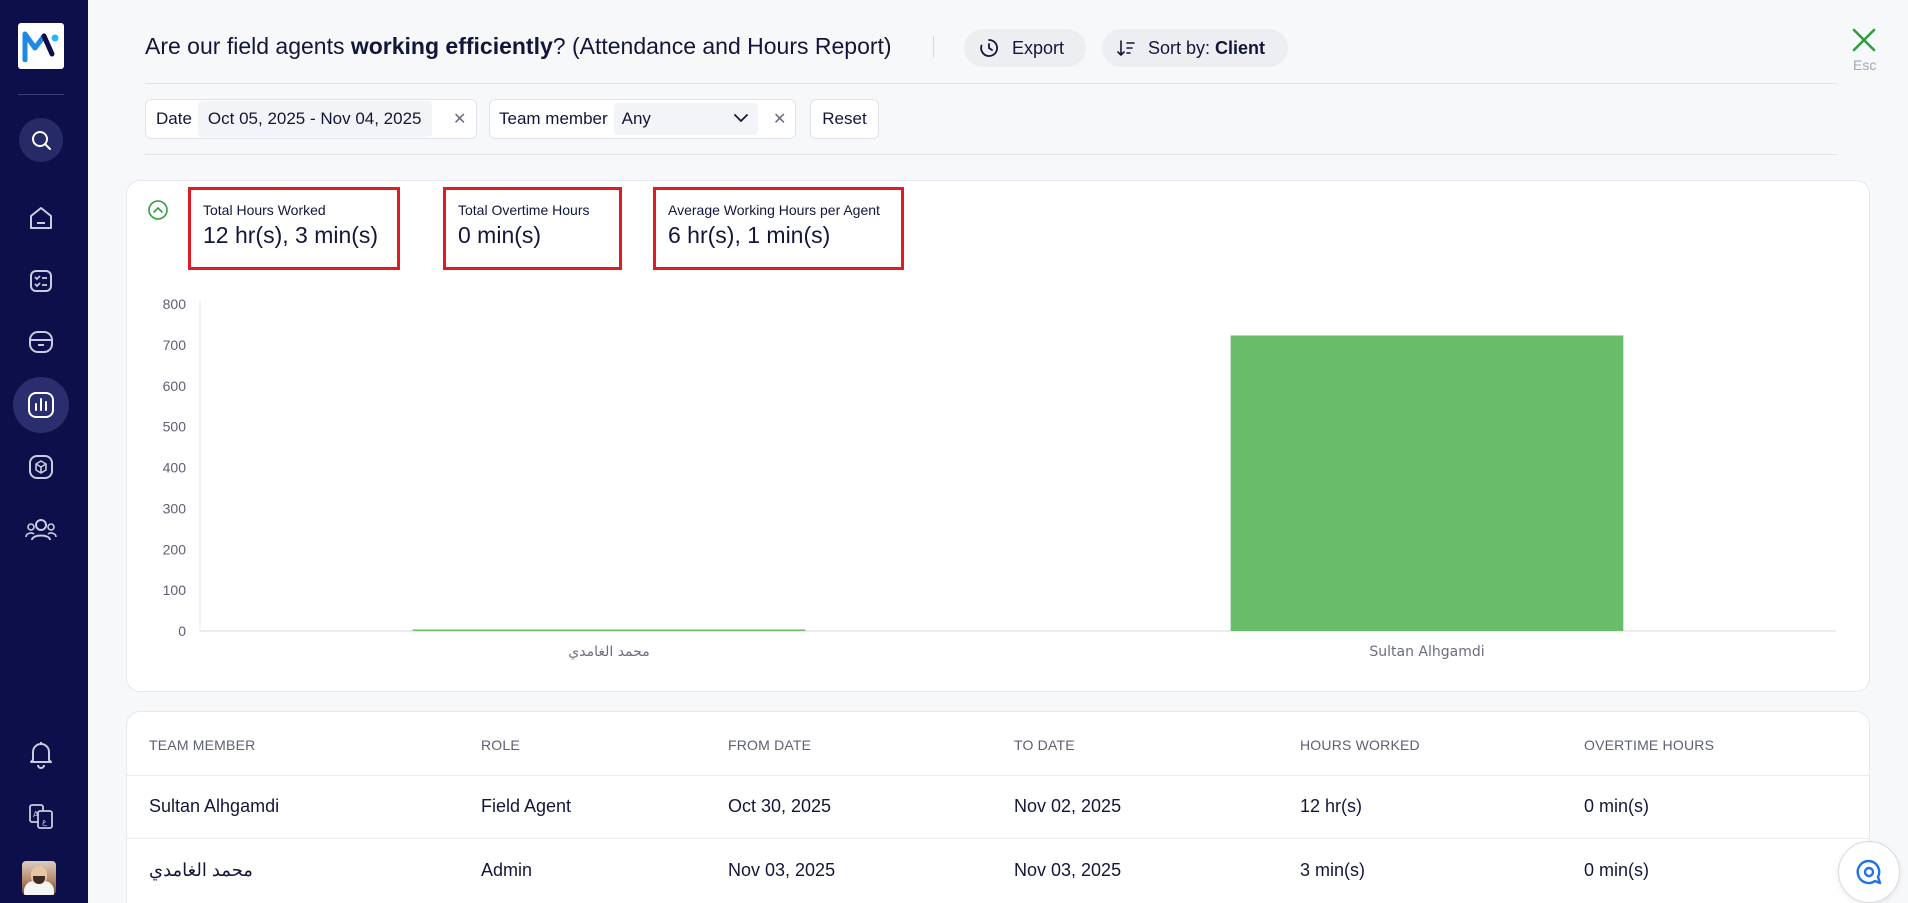 Image resolution: width=1908 pixels, height=903 pixels. Describe the element at coordinates (1068, 870) in the screenshot. I see `cell-to-date: Nov 03, 2025` at that location.